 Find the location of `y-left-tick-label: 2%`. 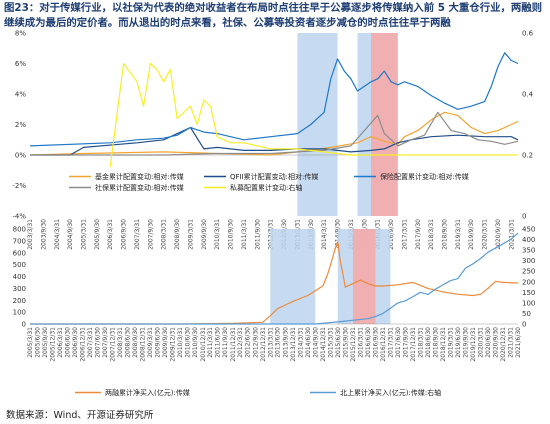

y-left-tick-label: 2% is located at coordinates (20, 125).